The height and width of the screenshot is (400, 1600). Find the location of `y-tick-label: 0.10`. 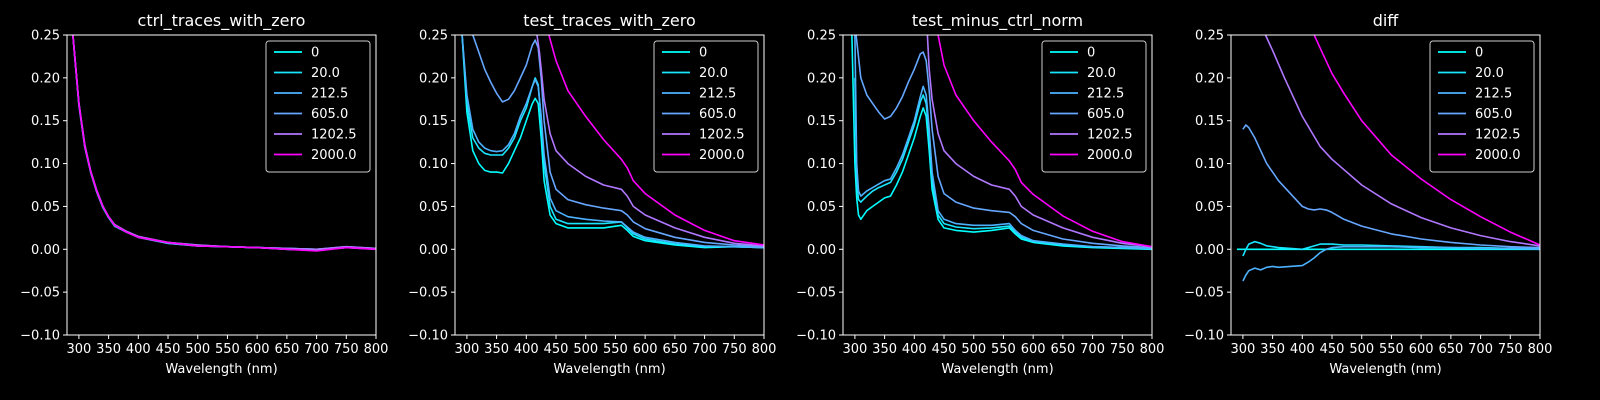

y-tick-label: 0.10 is located at coordinates (433, 164).